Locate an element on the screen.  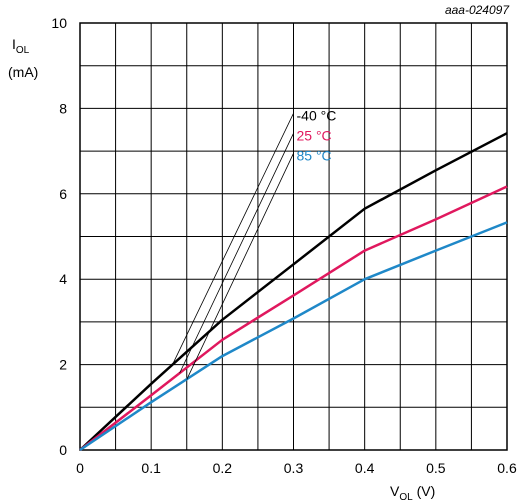
legend-pointers is located at coordinates (233, 246).